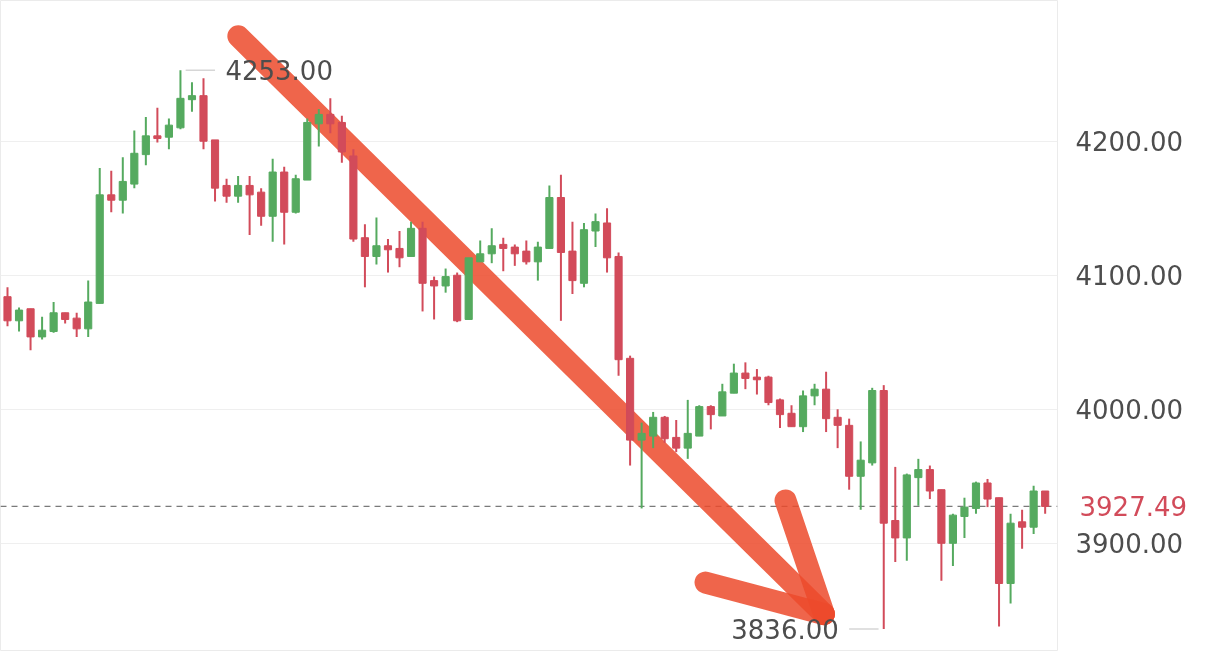 The image size is (1206, 657). I want to click on y-tick-label: 4100.00, so click(1129, 276).